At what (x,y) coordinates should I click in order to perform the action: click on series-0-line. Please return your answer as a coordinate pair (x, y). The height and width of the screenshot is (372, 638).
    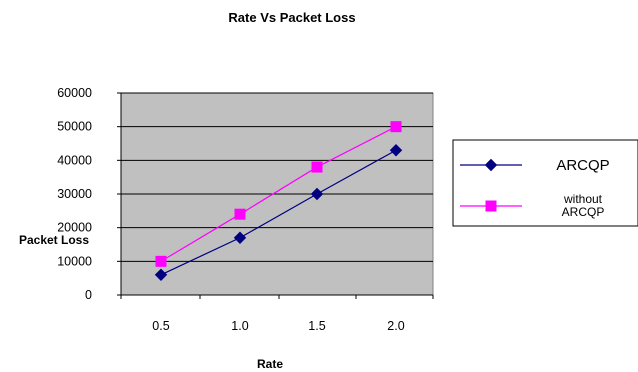
    Looking at the image, I should click on (278, 212).